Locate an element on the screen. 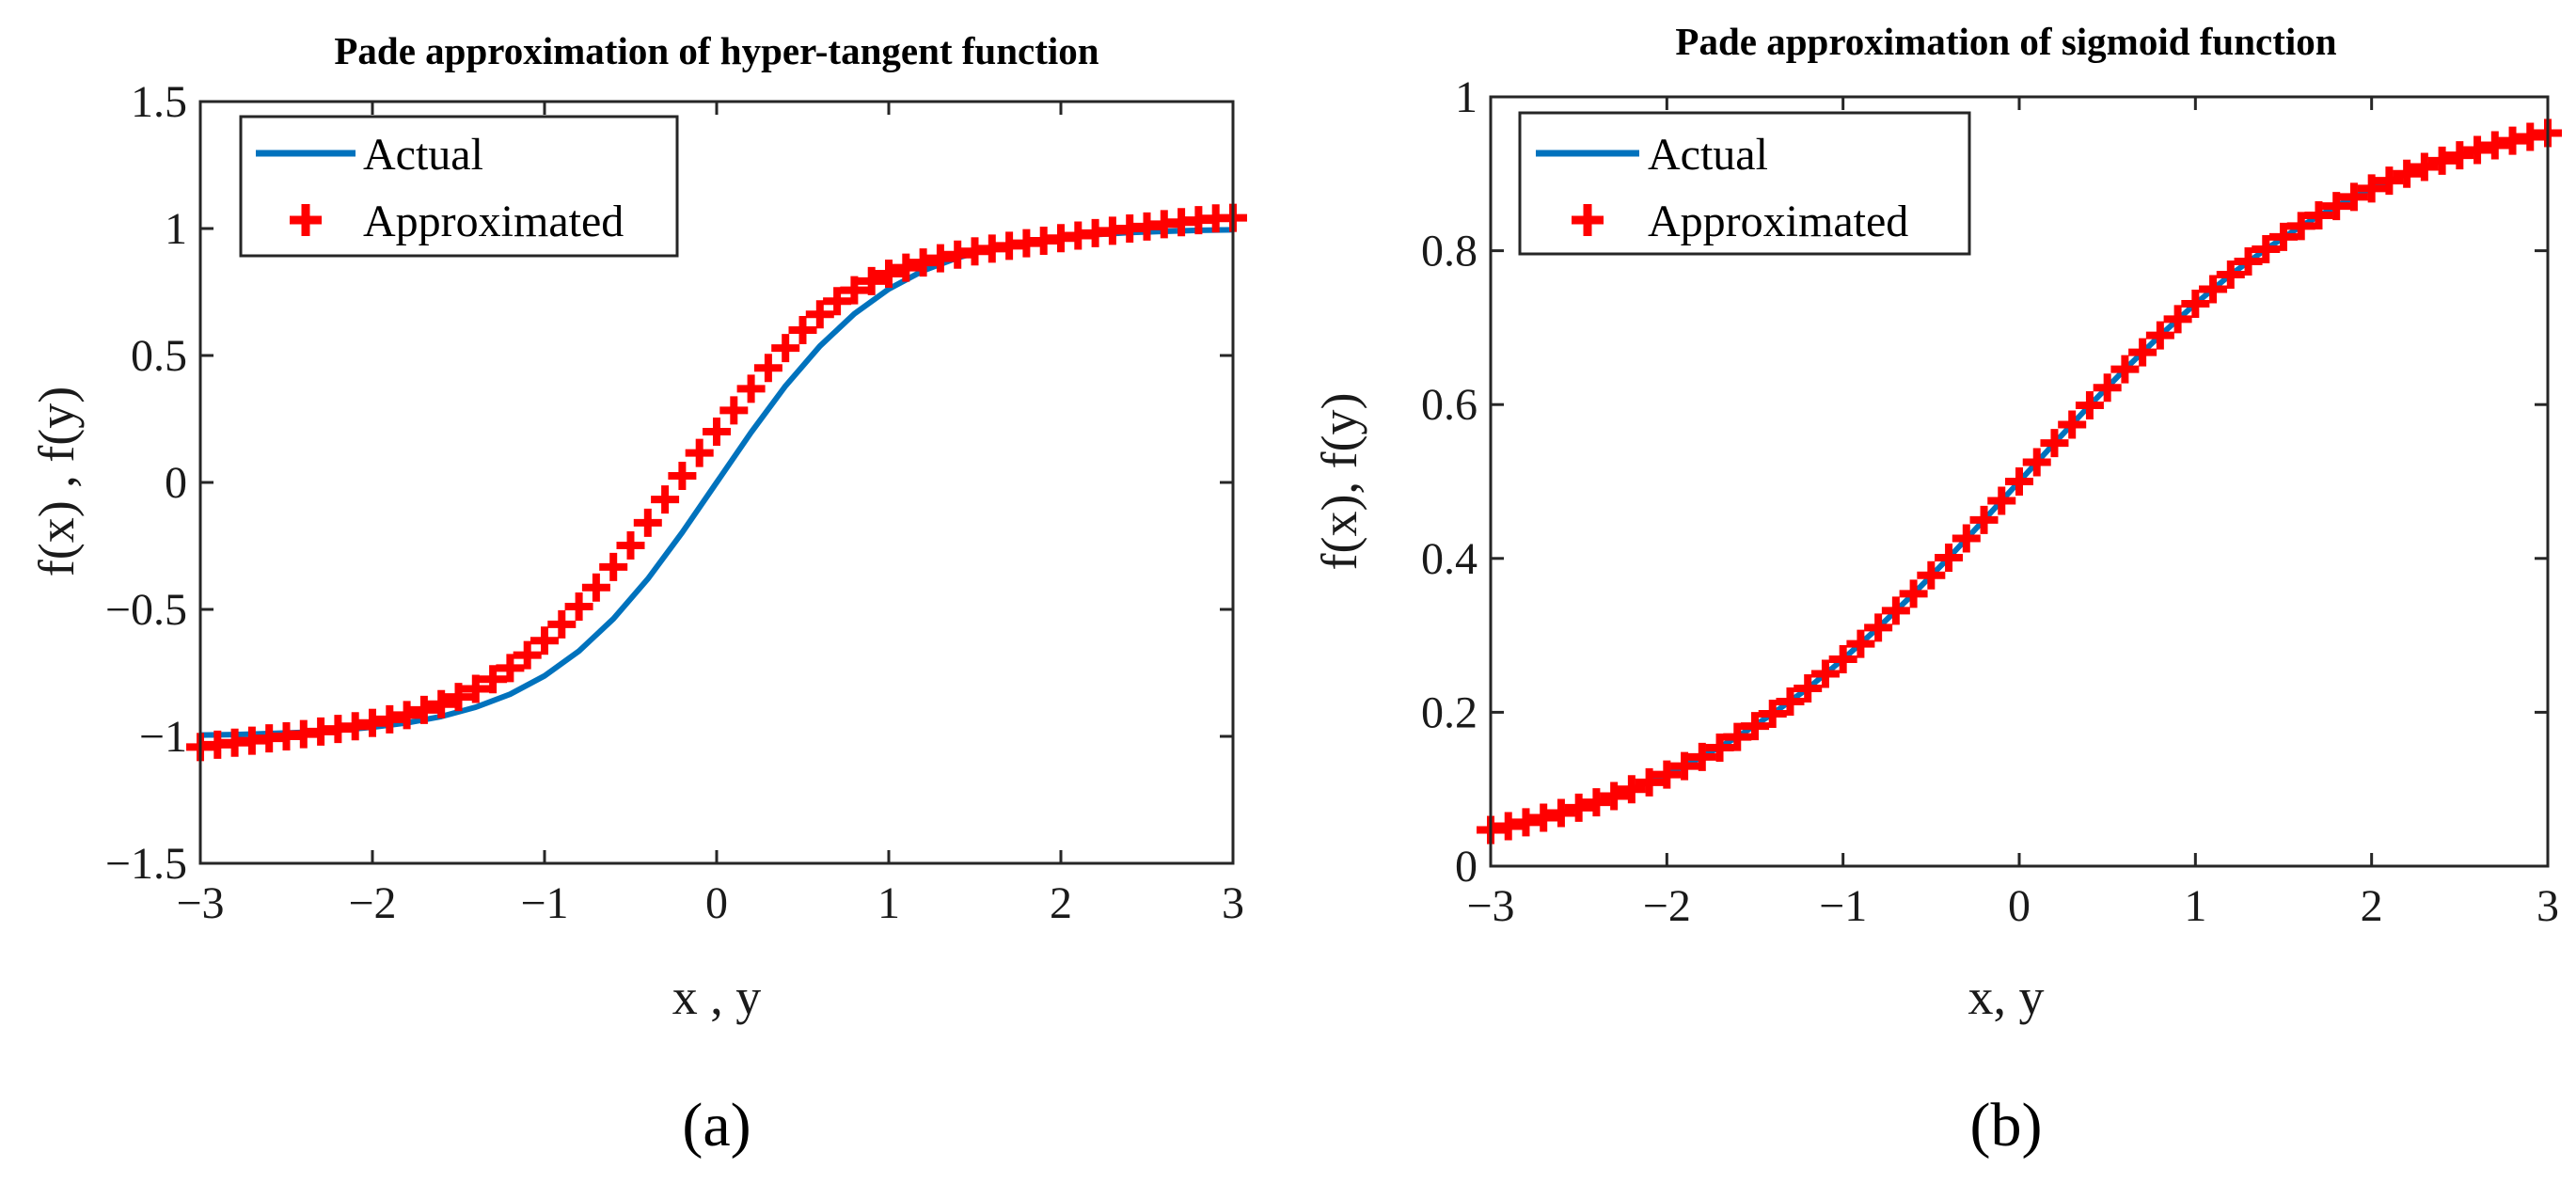  y-tick-label: 1 is located at coordinates (1466, 97).